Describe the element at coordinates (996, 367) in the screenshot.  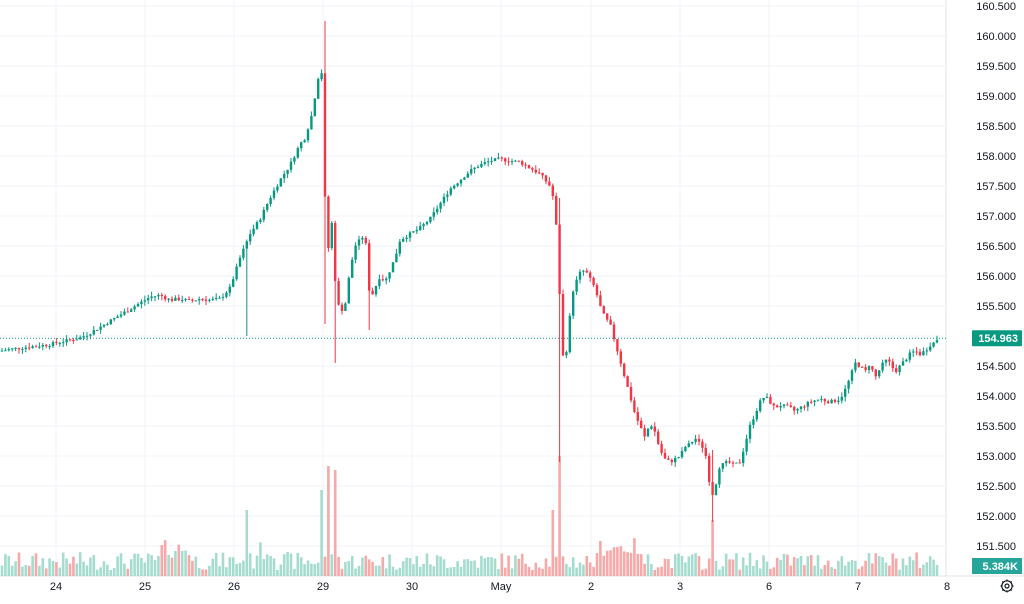
I see `price-tick-label: 154.500` at that location.